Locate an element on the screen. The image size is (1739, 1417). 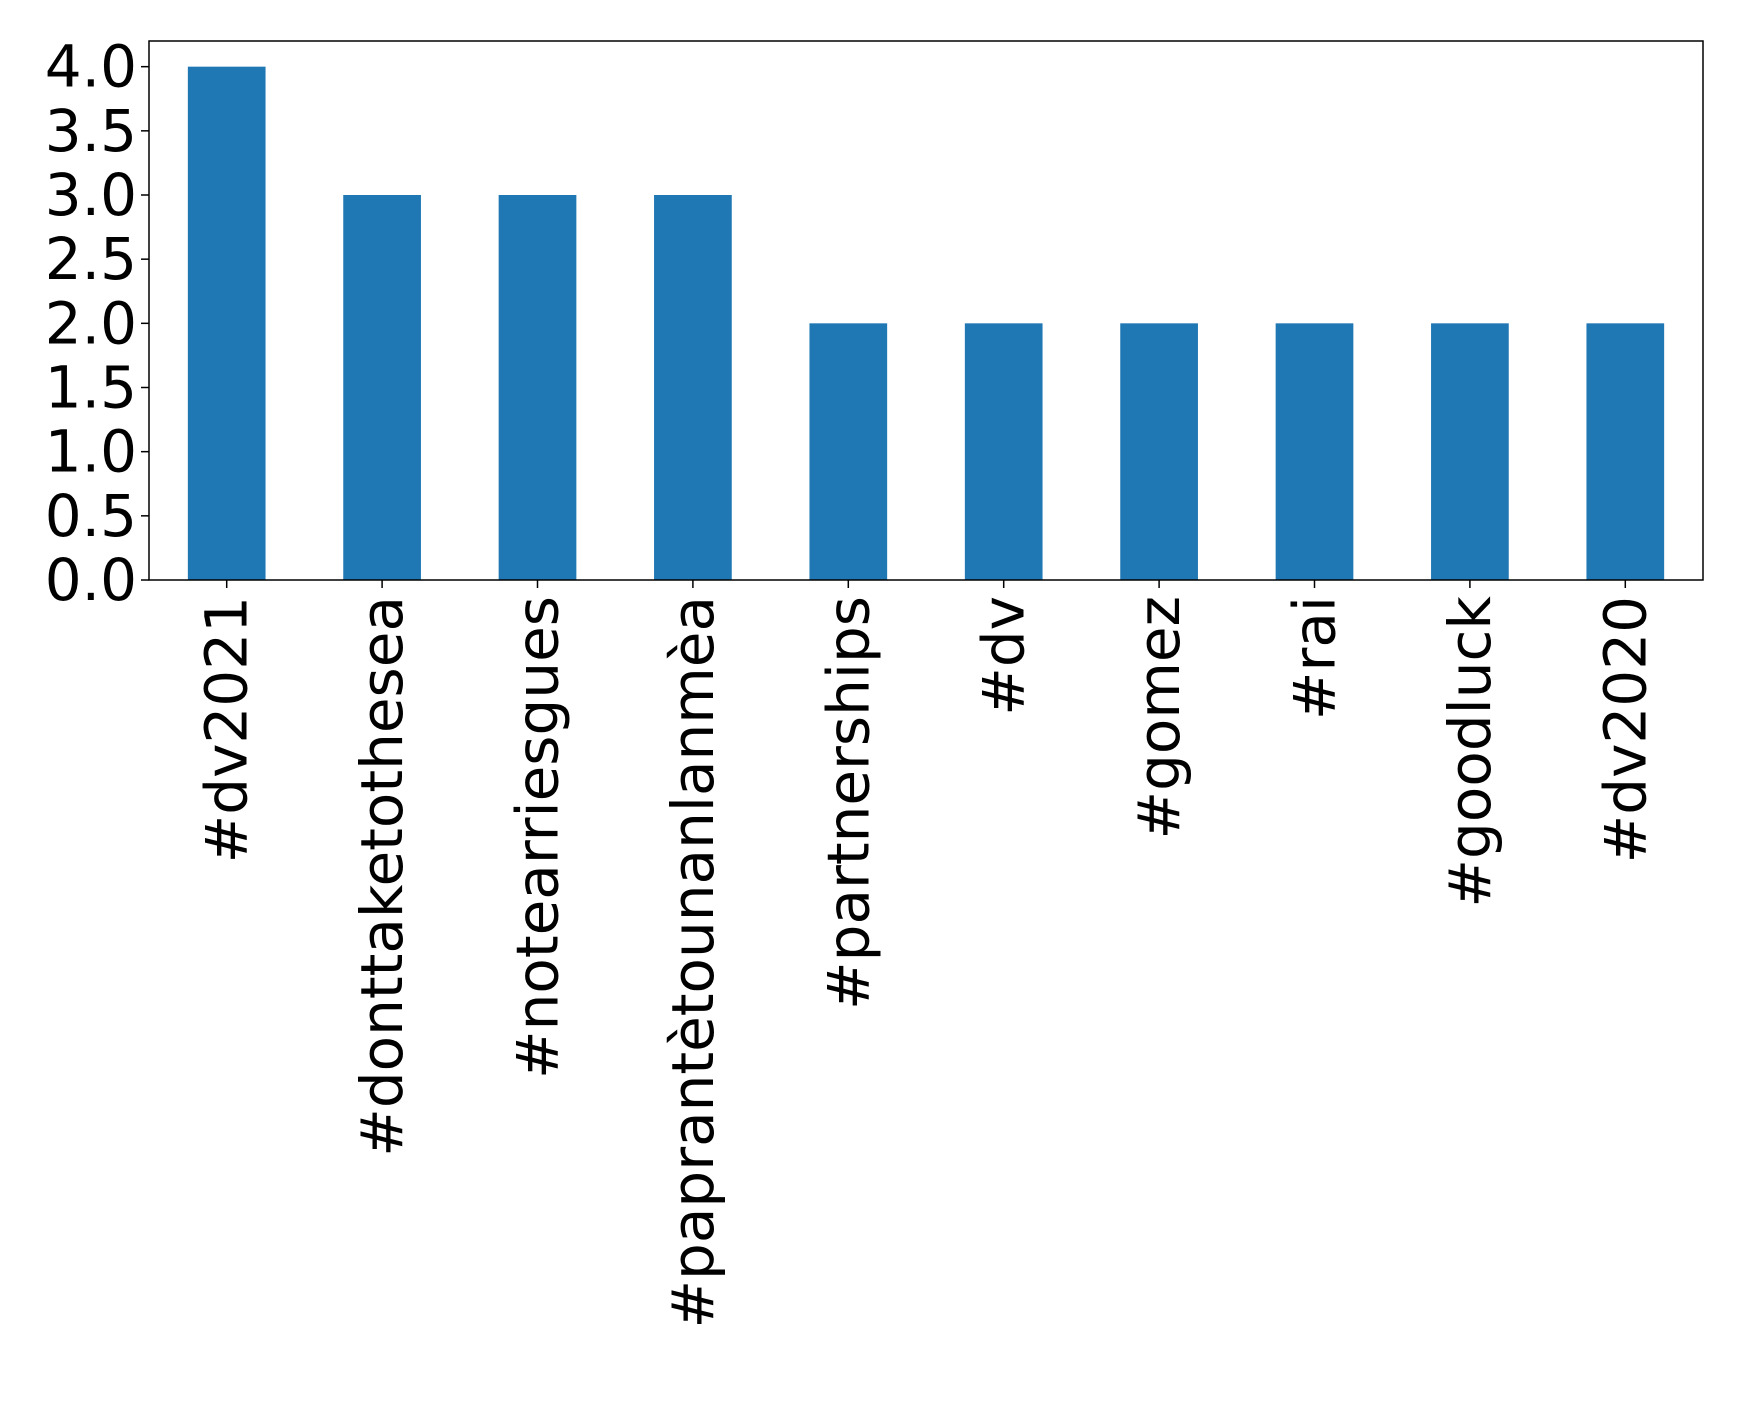
y-tick-label: 1.5 is located at coordinates (91, 388).